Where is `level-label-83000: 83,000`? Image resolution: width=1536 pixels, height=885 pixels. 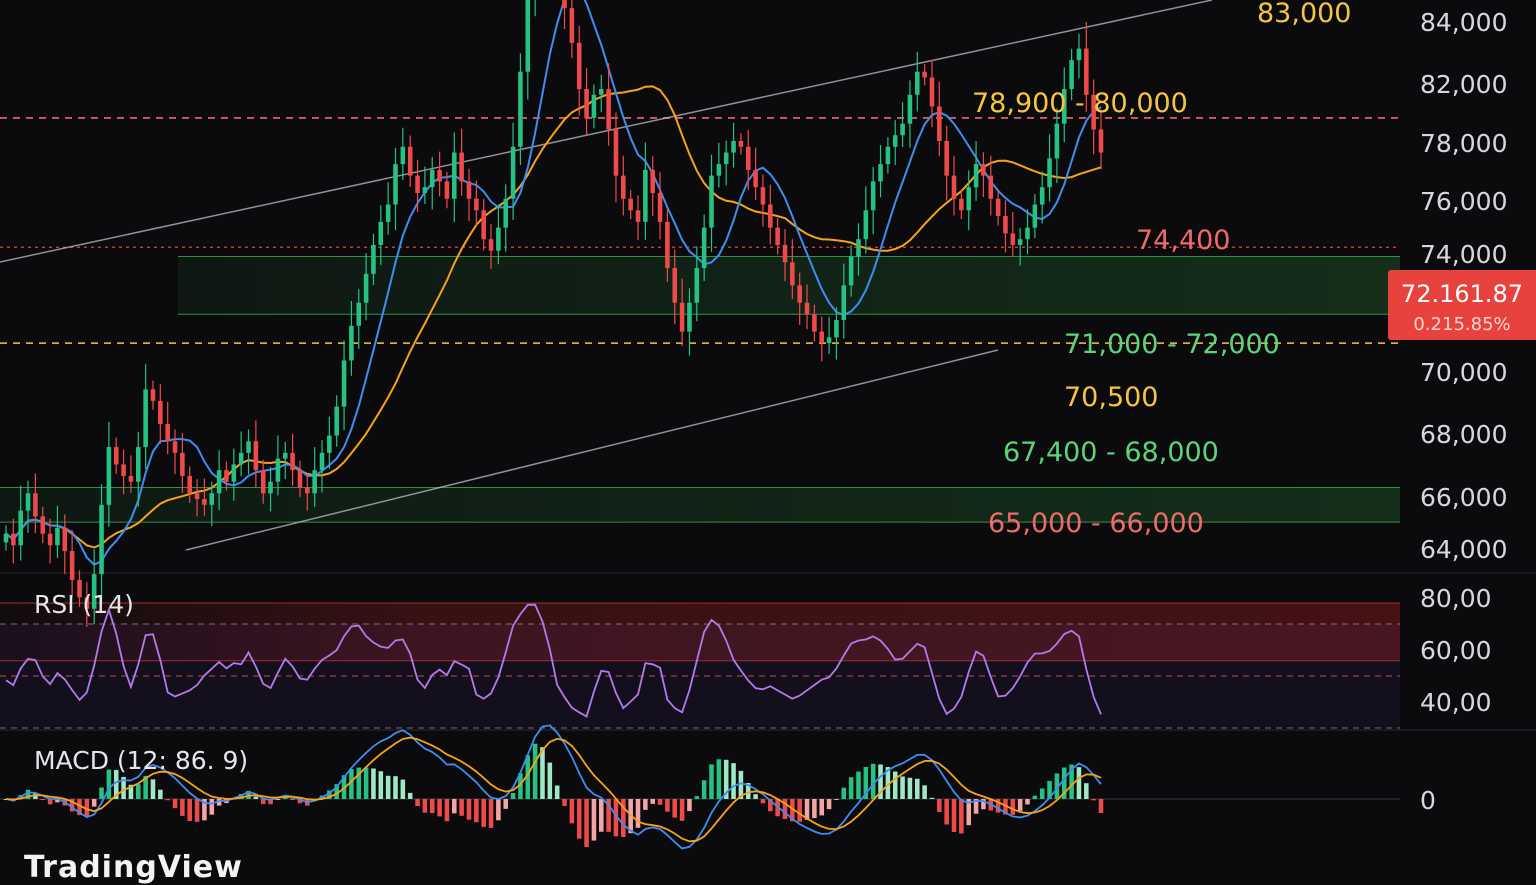 level-label-83000: 83,000 is located at coordinates (1304, 14).